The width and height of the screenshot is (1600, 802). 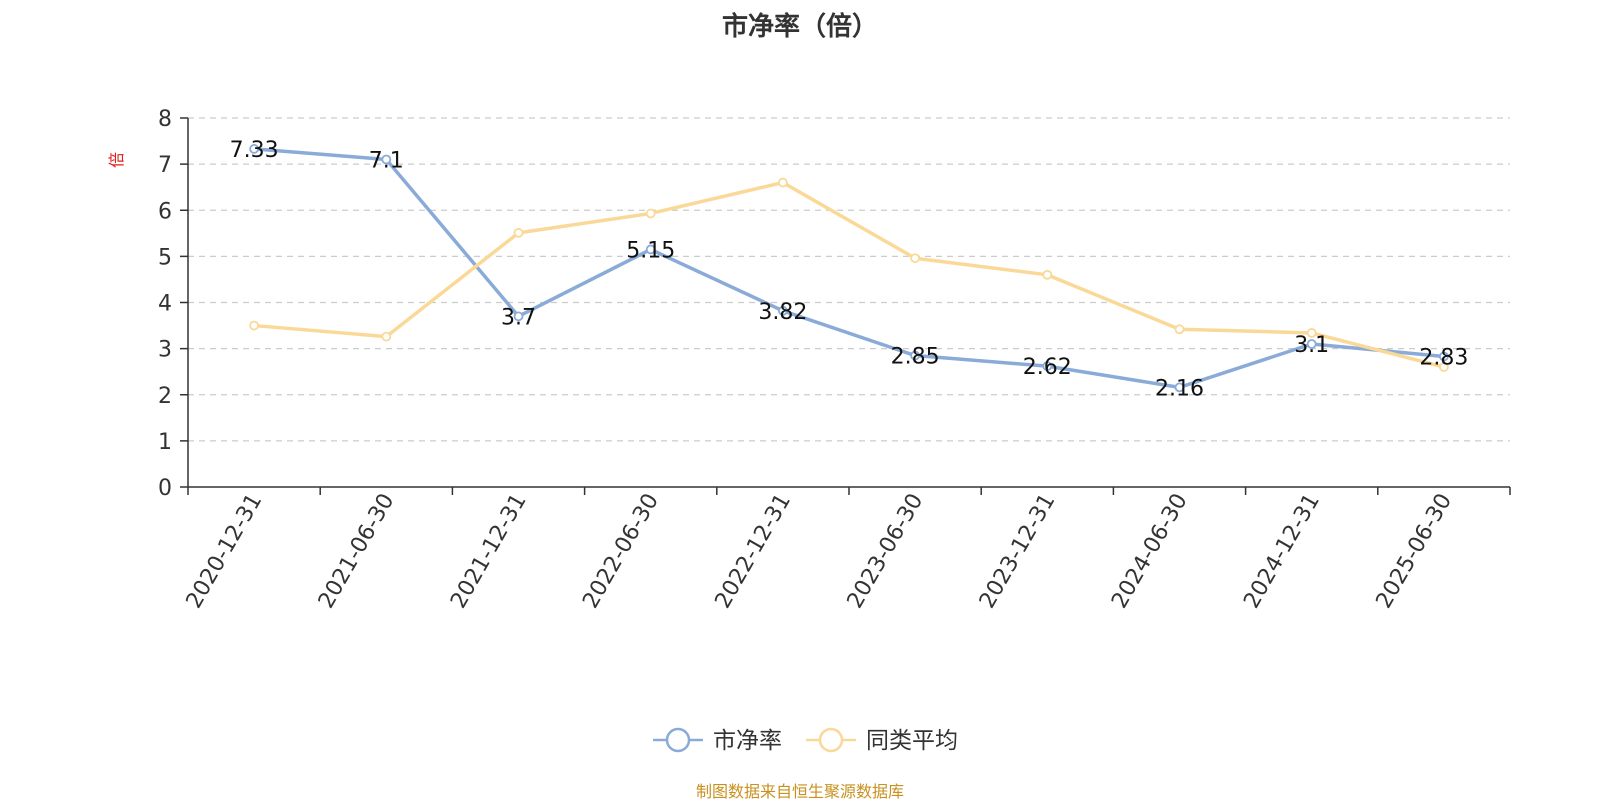 What do you see at coordinates (165, 165) in the screenshot?
I see `y-tick-label: 7` at bounding box center [165, 165].